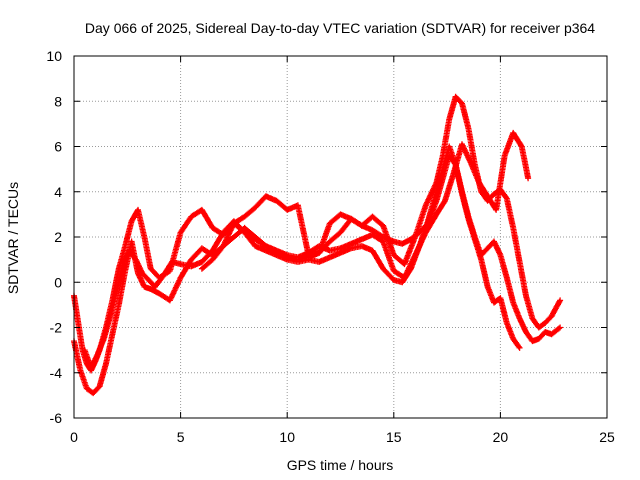 This screenshot has width=640, height=480. I want to click on y-tick-label: 8, so click(58, 101).